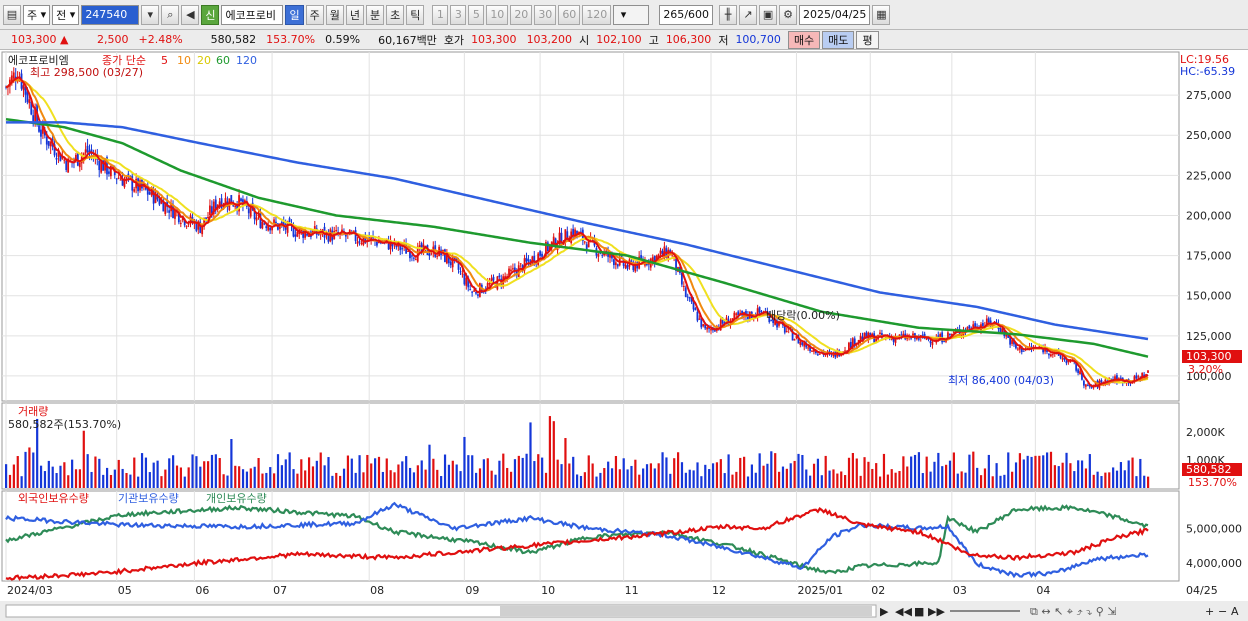  I want to click on save-icon: ▣, so click(768, 14).